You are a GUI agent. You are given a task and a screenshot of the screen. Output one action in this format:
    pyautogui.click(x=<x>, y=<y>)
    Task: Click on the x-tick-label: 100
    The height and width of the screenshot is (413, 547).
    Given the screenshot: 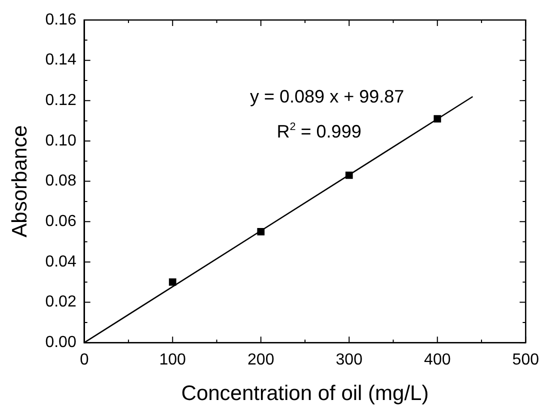 What is the action you would take?
    pyautogui.click(x=172, y=360)
    